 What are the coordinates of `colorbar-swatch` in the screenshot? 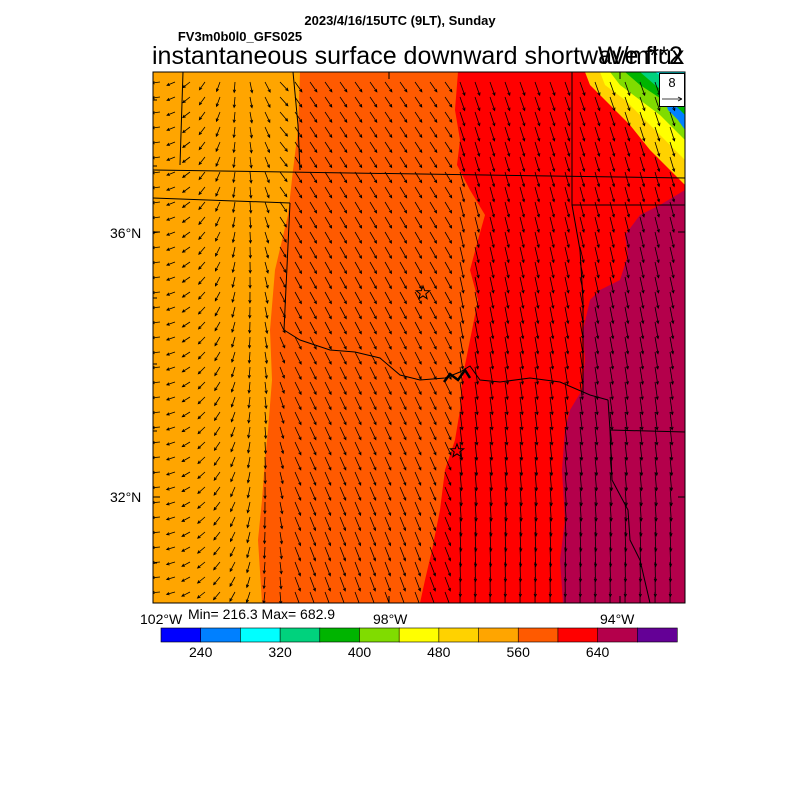 It's located at (260, 635).